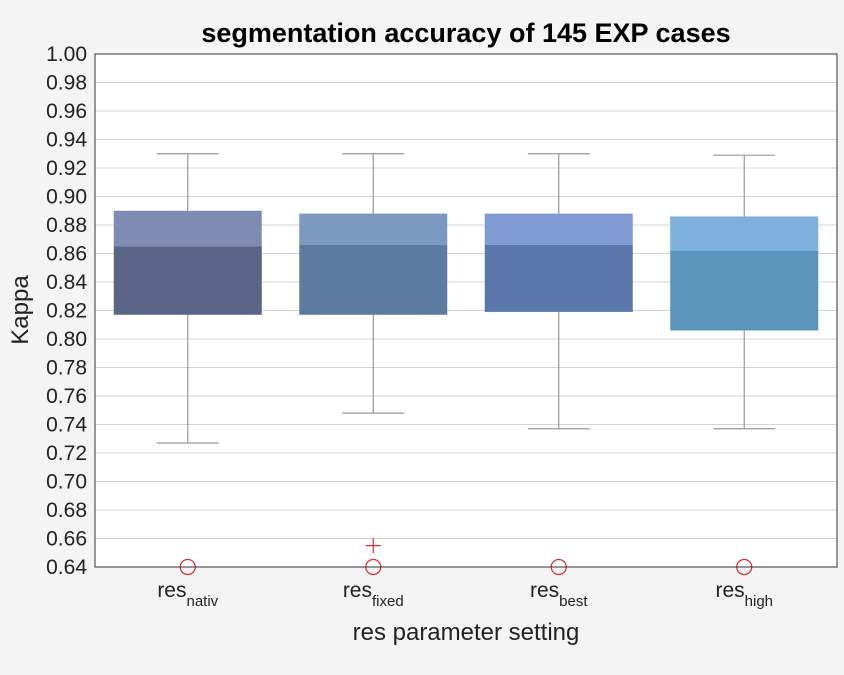 Image resolution: width=844 pixels, height=675 pixels. What do you see at coordinates (465, 33) in the screenshot?
I see `chart-title: segmentation accuracy of 145 EXP cases` at bounding box center [465, 33].